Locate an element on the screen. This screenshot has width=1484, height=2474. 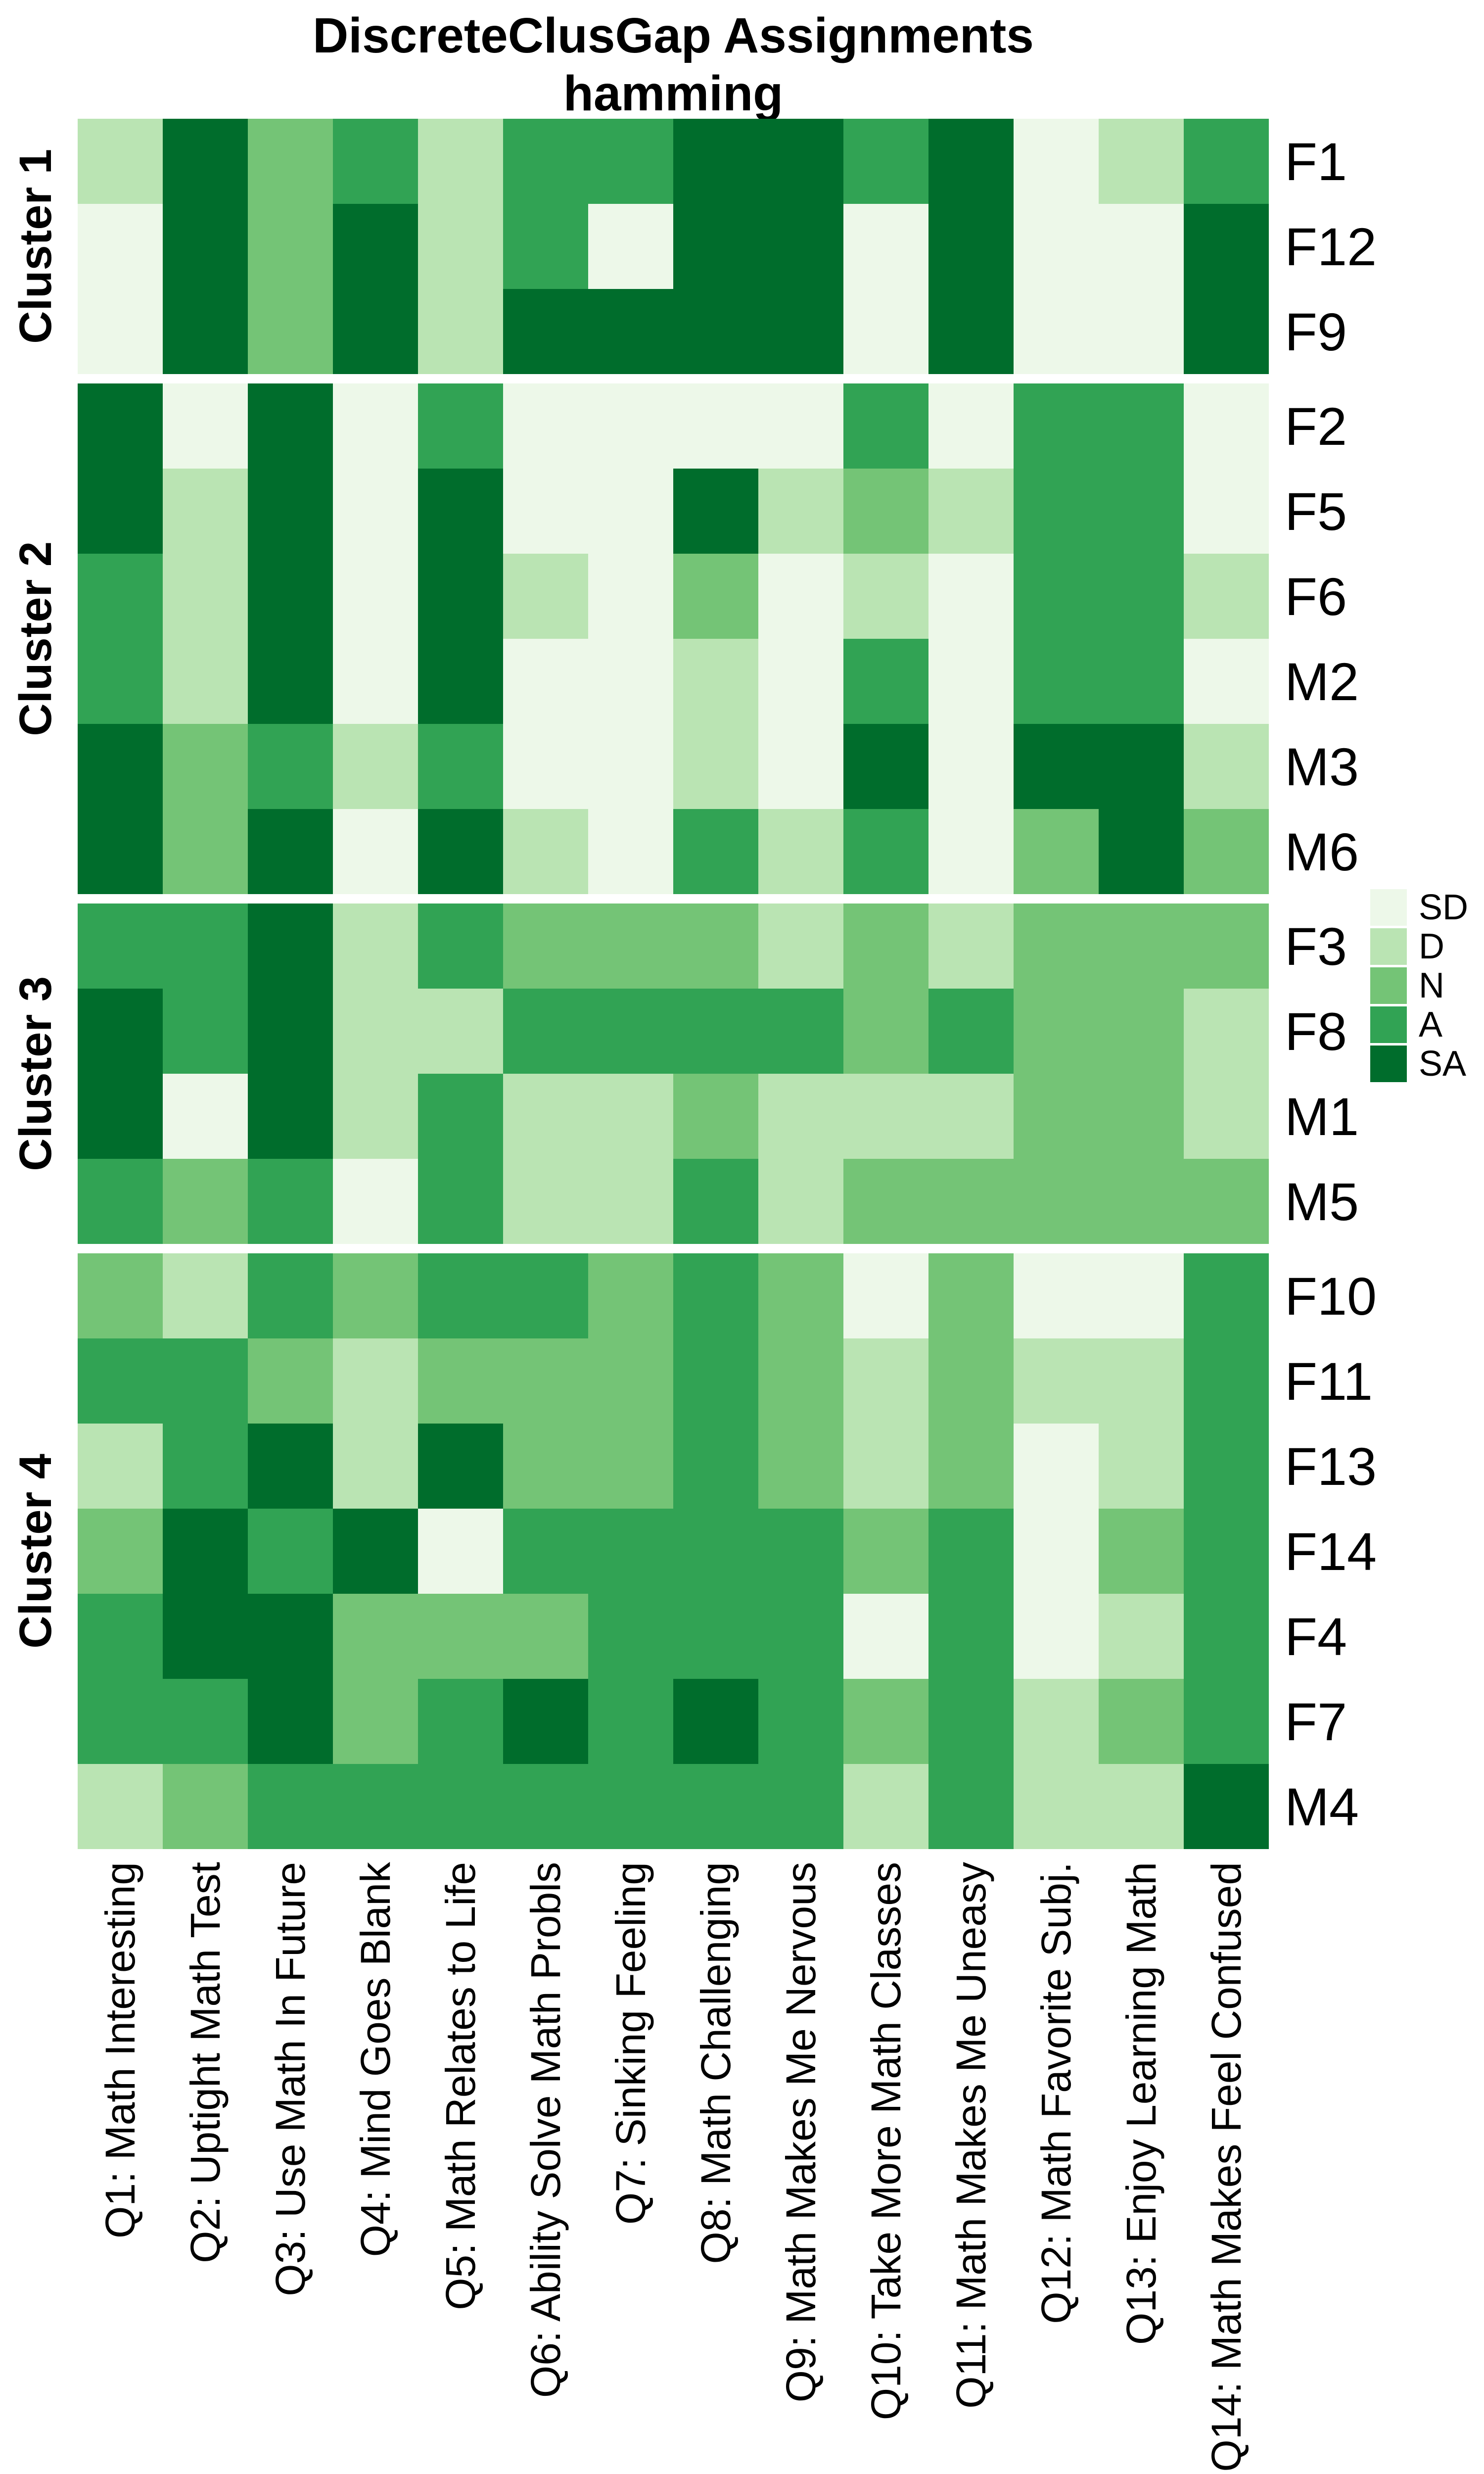
row-label: F6 is located at coordinates (1316, 596).